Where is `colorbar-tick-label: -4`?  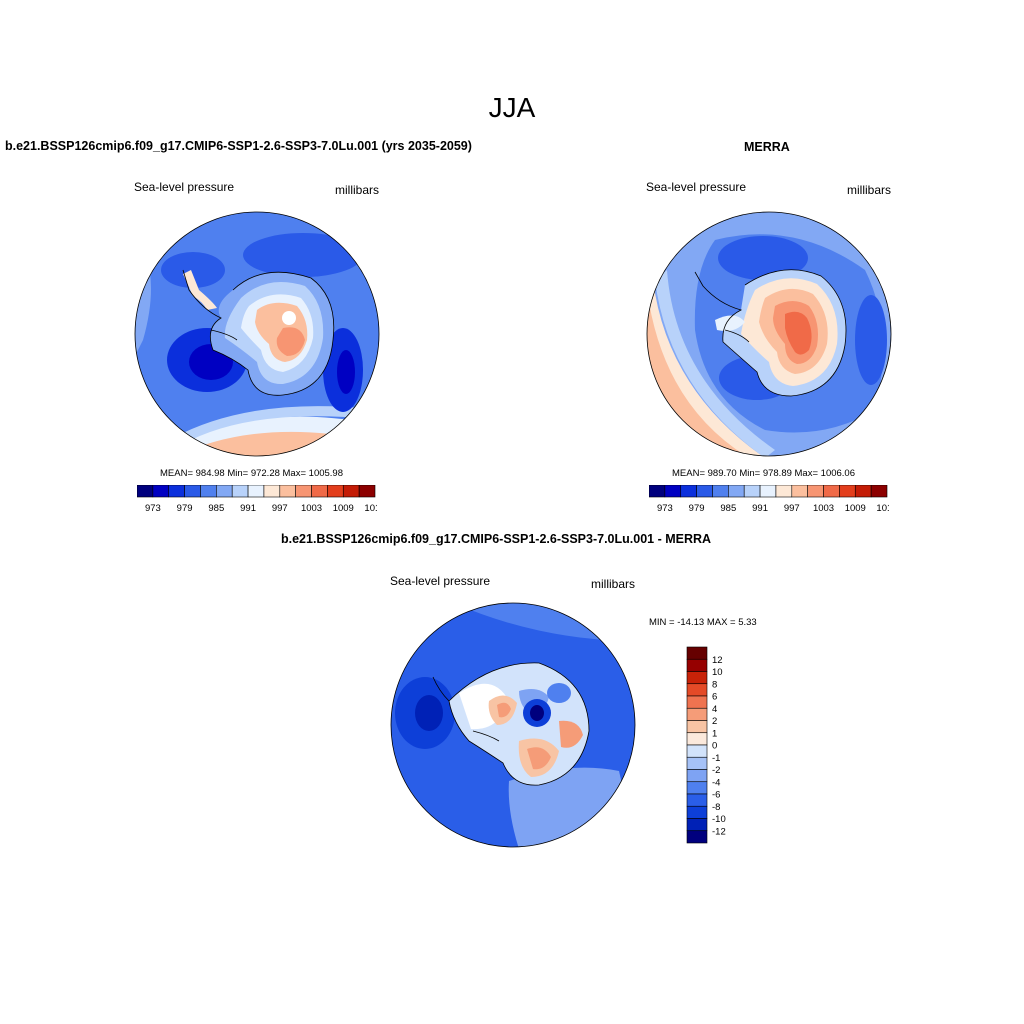 colorbar-tick-label: -4 is located at coordinates (716, 782).